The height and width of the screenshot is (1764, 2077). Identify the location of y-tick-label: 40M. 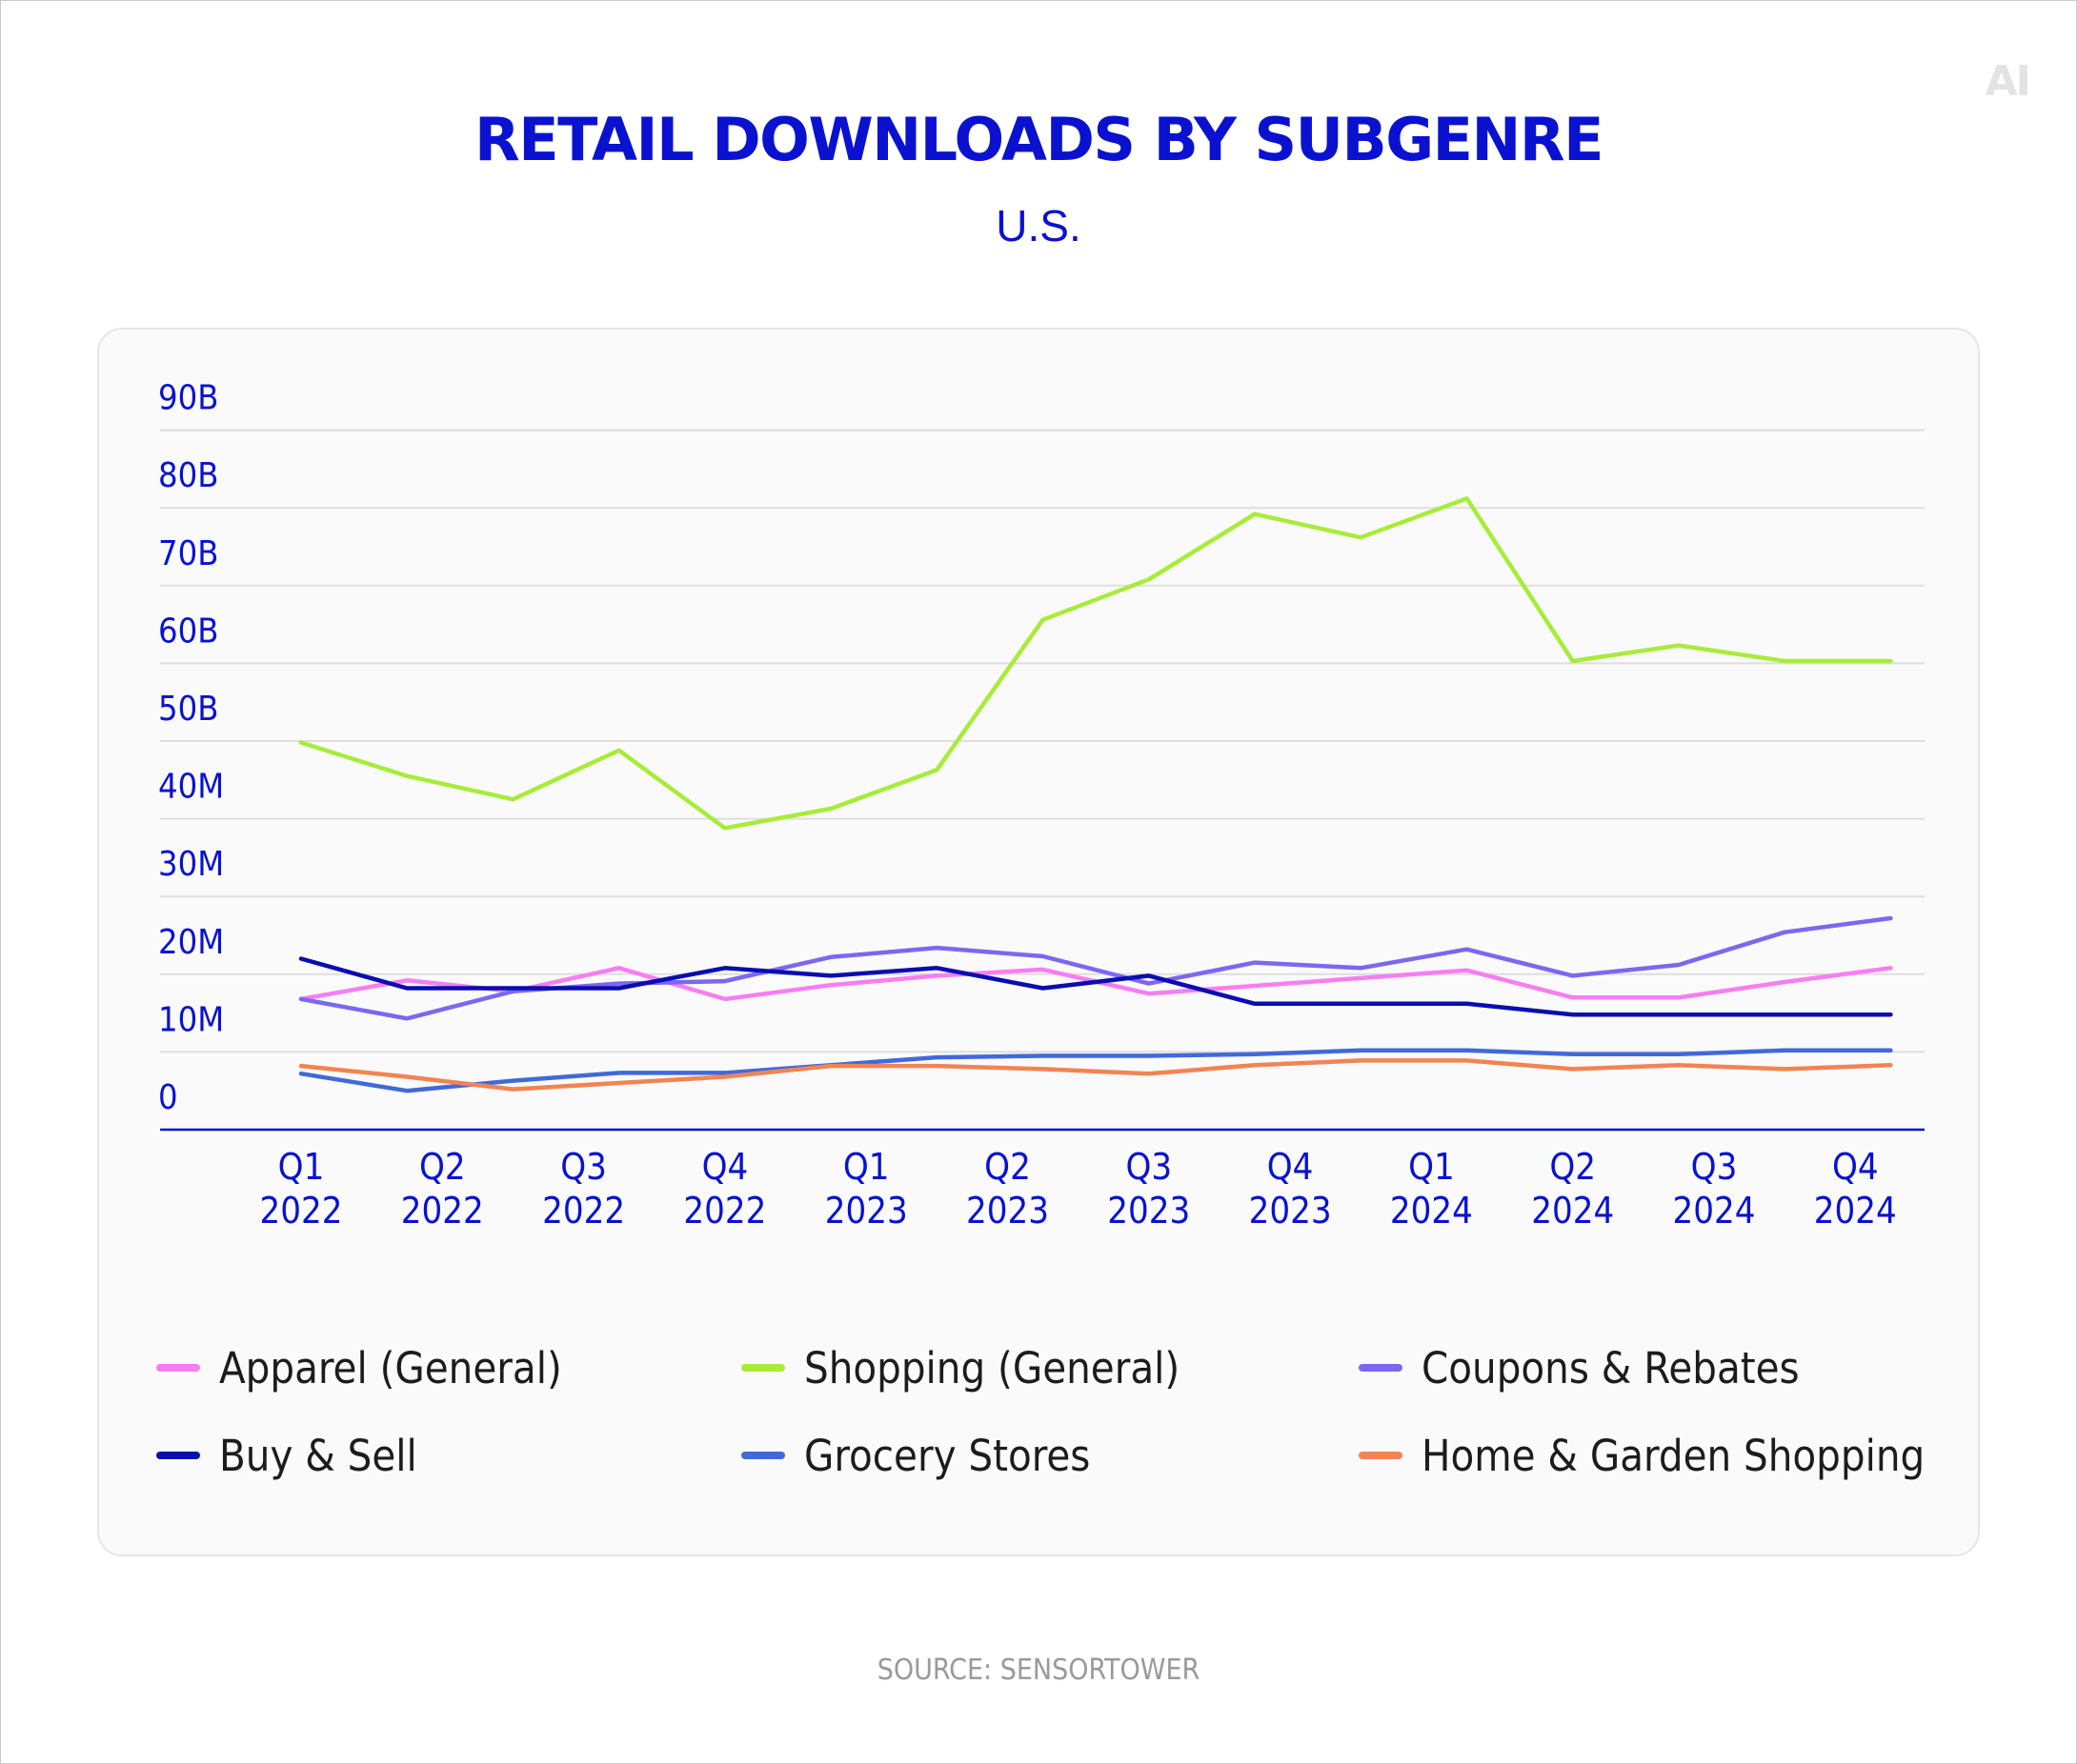
(191, 787).